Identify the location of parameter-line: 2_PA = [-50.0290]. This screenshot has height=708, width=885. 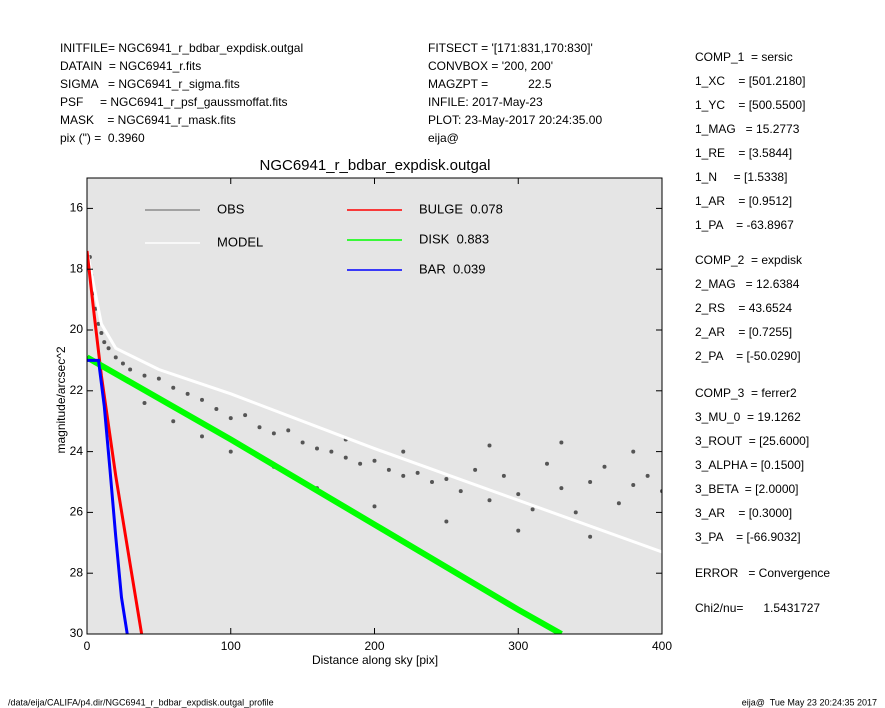
(748, 356).